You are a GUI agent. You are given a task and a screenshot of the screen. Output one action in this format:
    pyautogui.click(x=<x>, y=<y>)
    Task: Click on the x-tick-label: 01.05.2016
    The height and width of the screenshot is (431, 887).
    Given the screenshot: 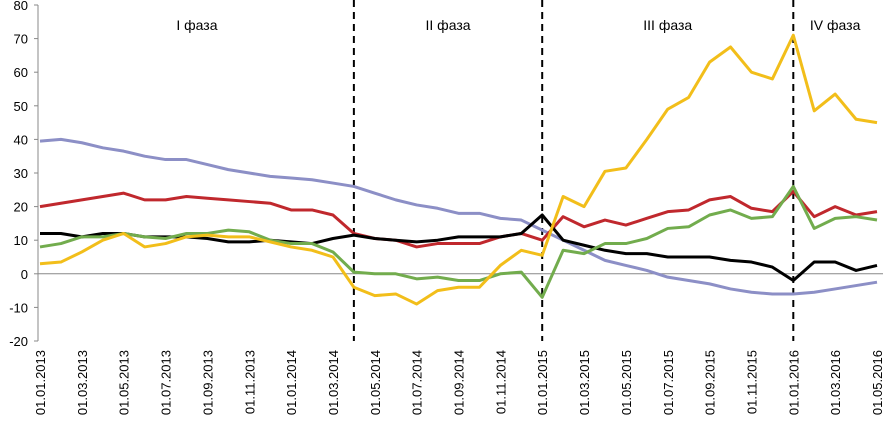 What is the action you would take?
    pyautogui.click(x=877, y=382)
    